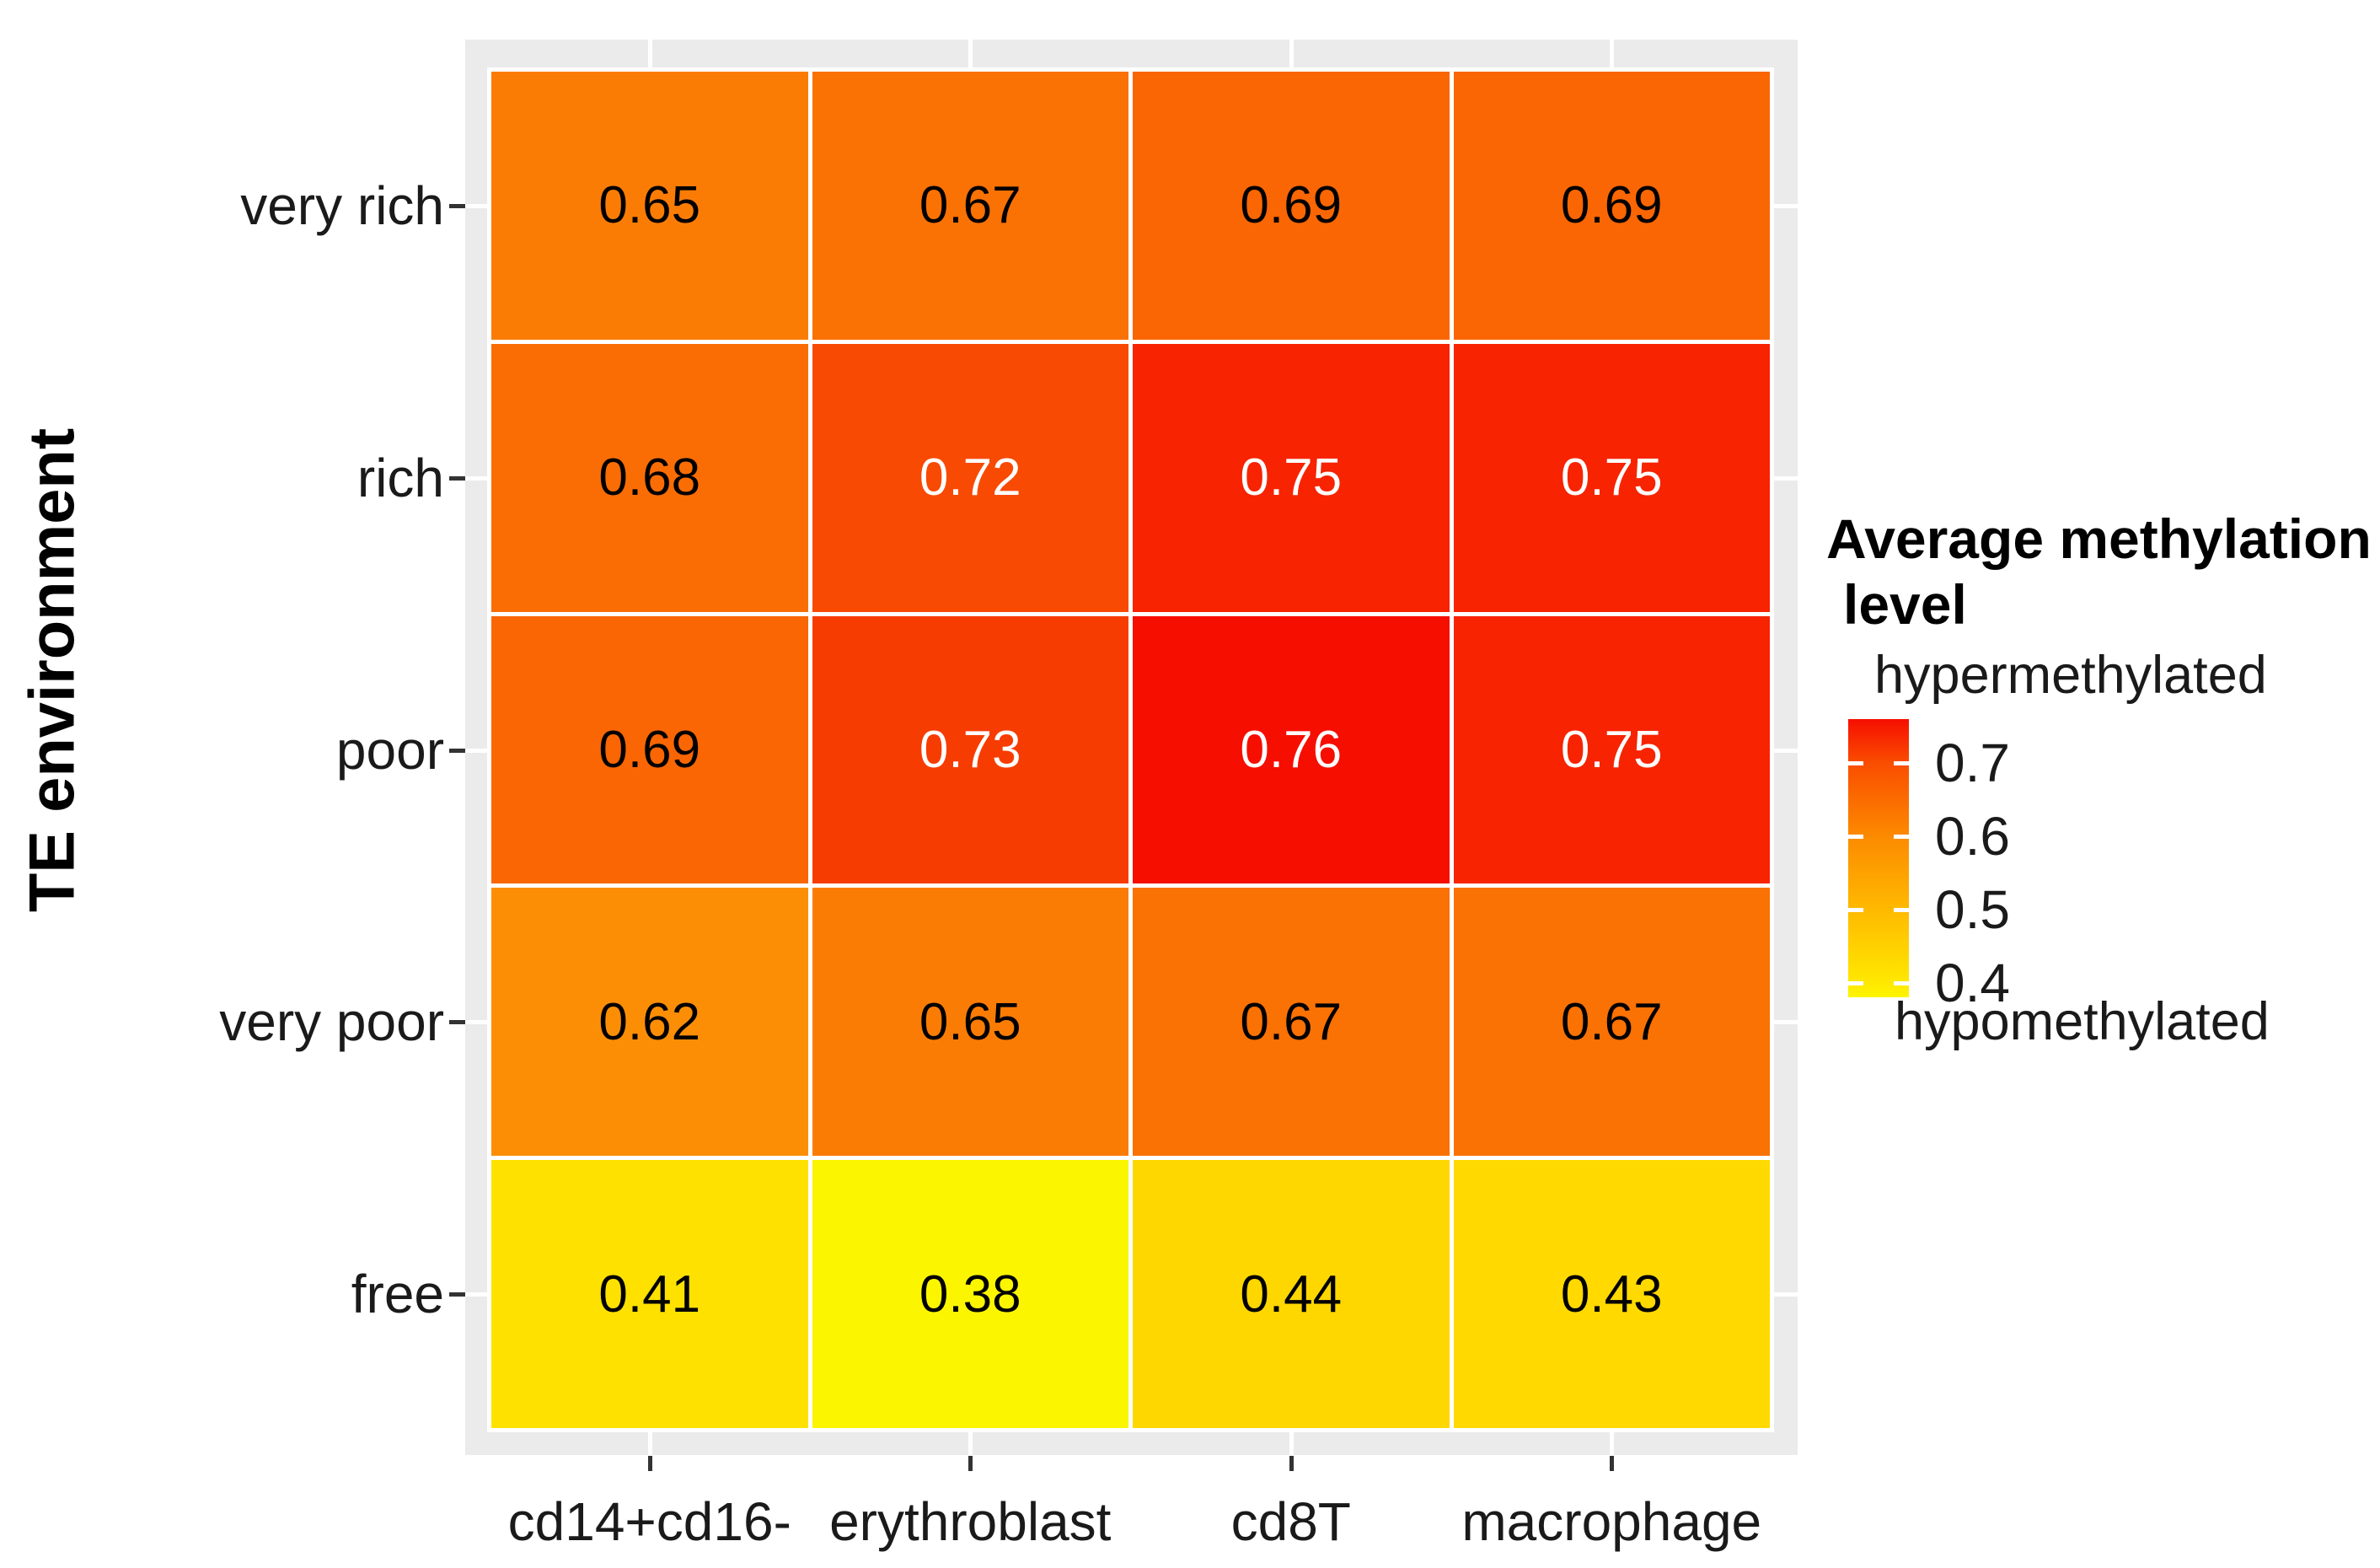 This screenshot has width=2380, height=1568. Describe the element at coordinates (1972, 983) in the screenshot. I see `legend-tick-label-0-4: 0.4` at that location.